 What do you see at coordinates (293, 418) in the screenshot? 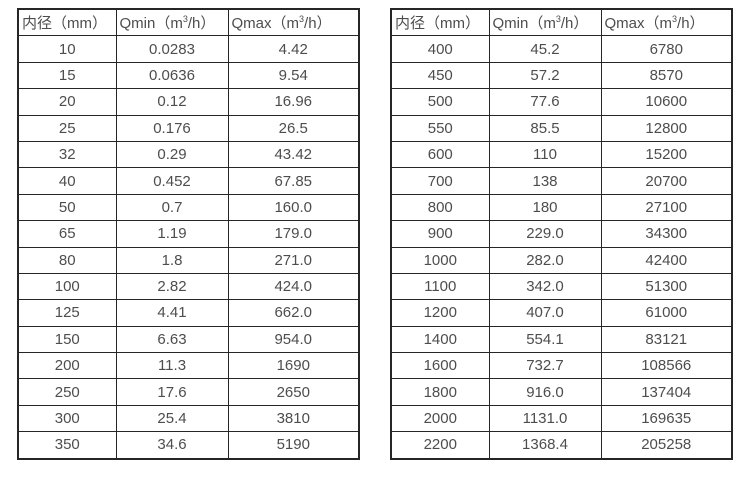
I see `table-cell: 3810` at bounding box center [293, 418].